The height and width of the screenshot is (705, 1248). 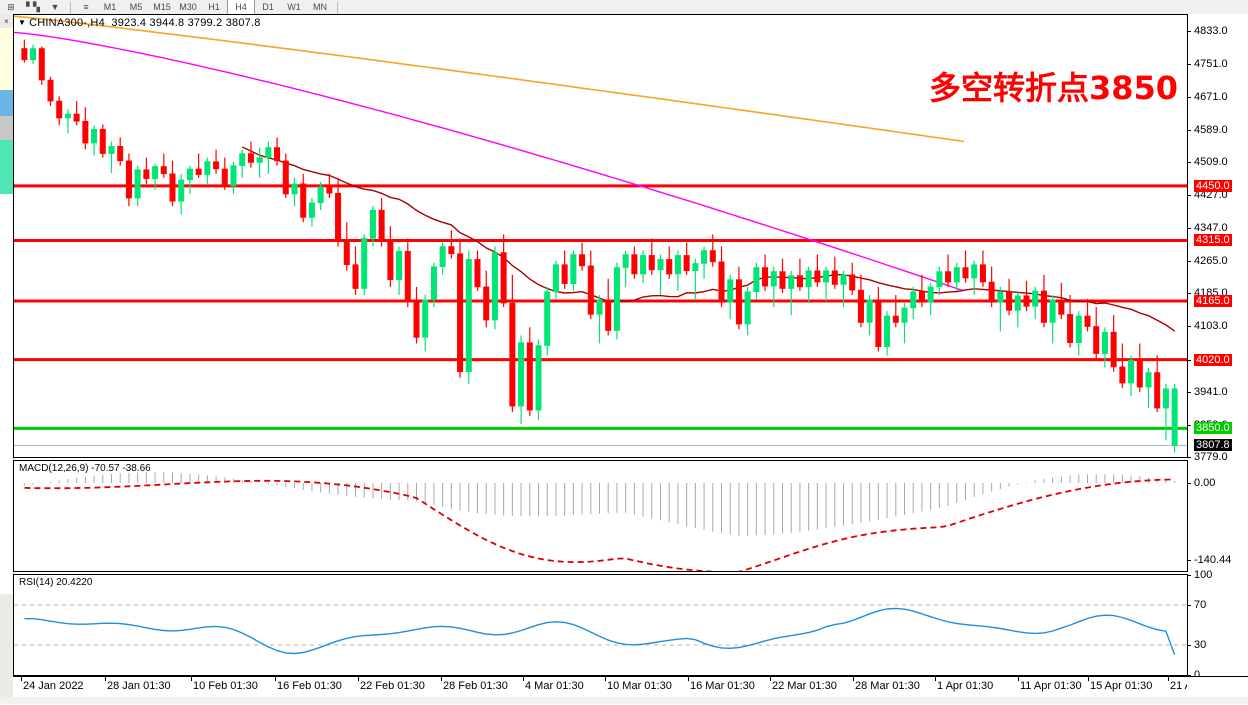 What do you see at coordinates (162, 7) in the screenshot?
I see `timeframe-m15: M15` at bounding box center [162, 7].